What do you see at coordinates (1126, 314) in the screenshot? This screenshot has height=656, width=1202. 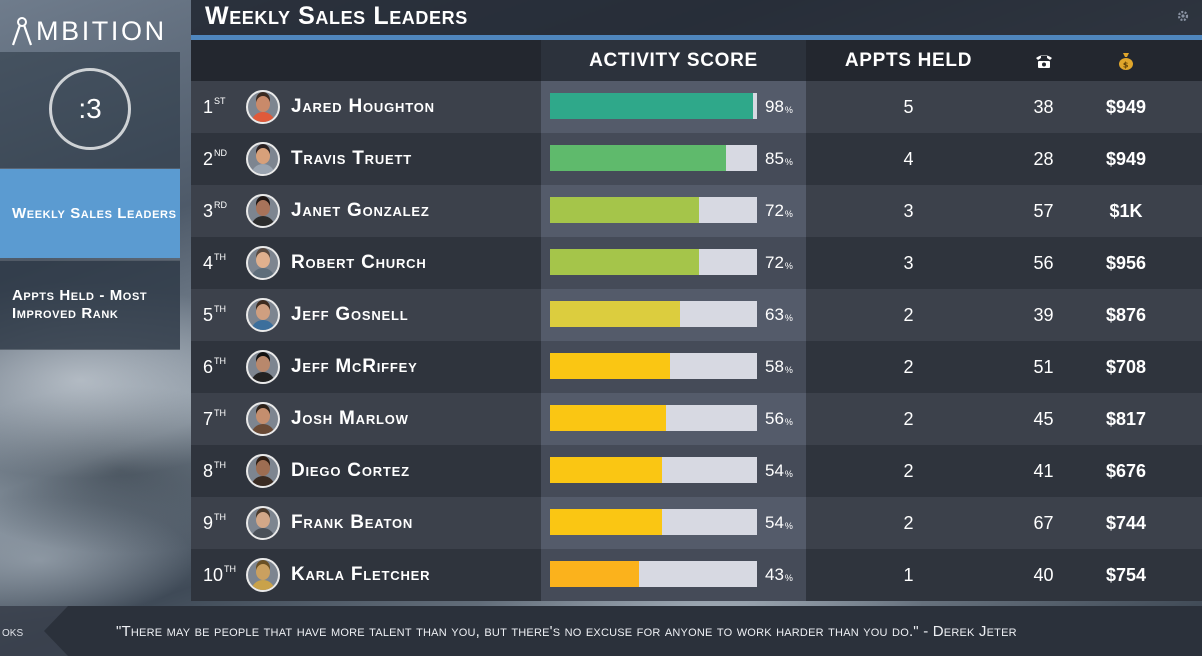 I see `revenue: $876` at bounding box center [1126, 314].